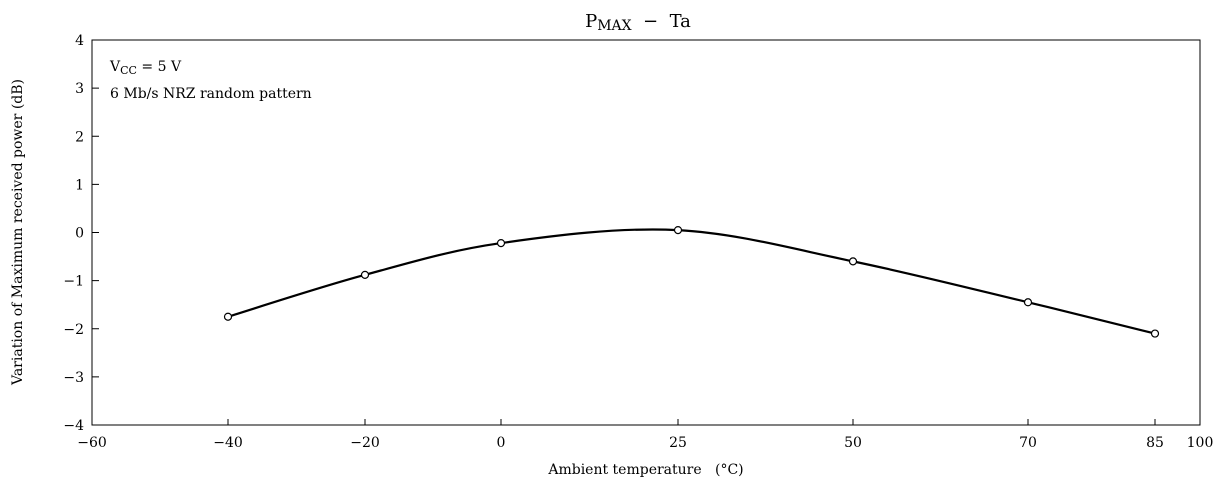  I want to click on vcc-main: V, so click(115, 67).